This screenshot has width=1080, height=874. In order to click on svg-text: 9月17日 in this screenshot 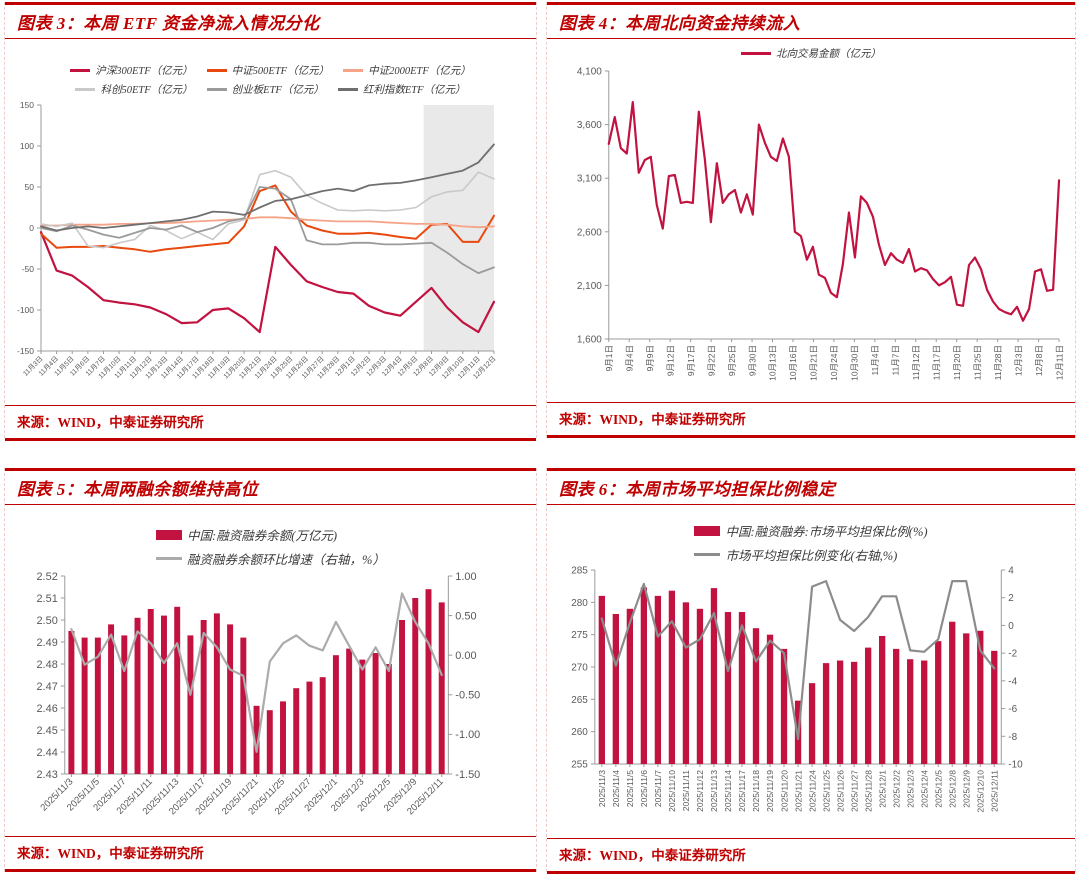, I will do `click(691, 360)`.